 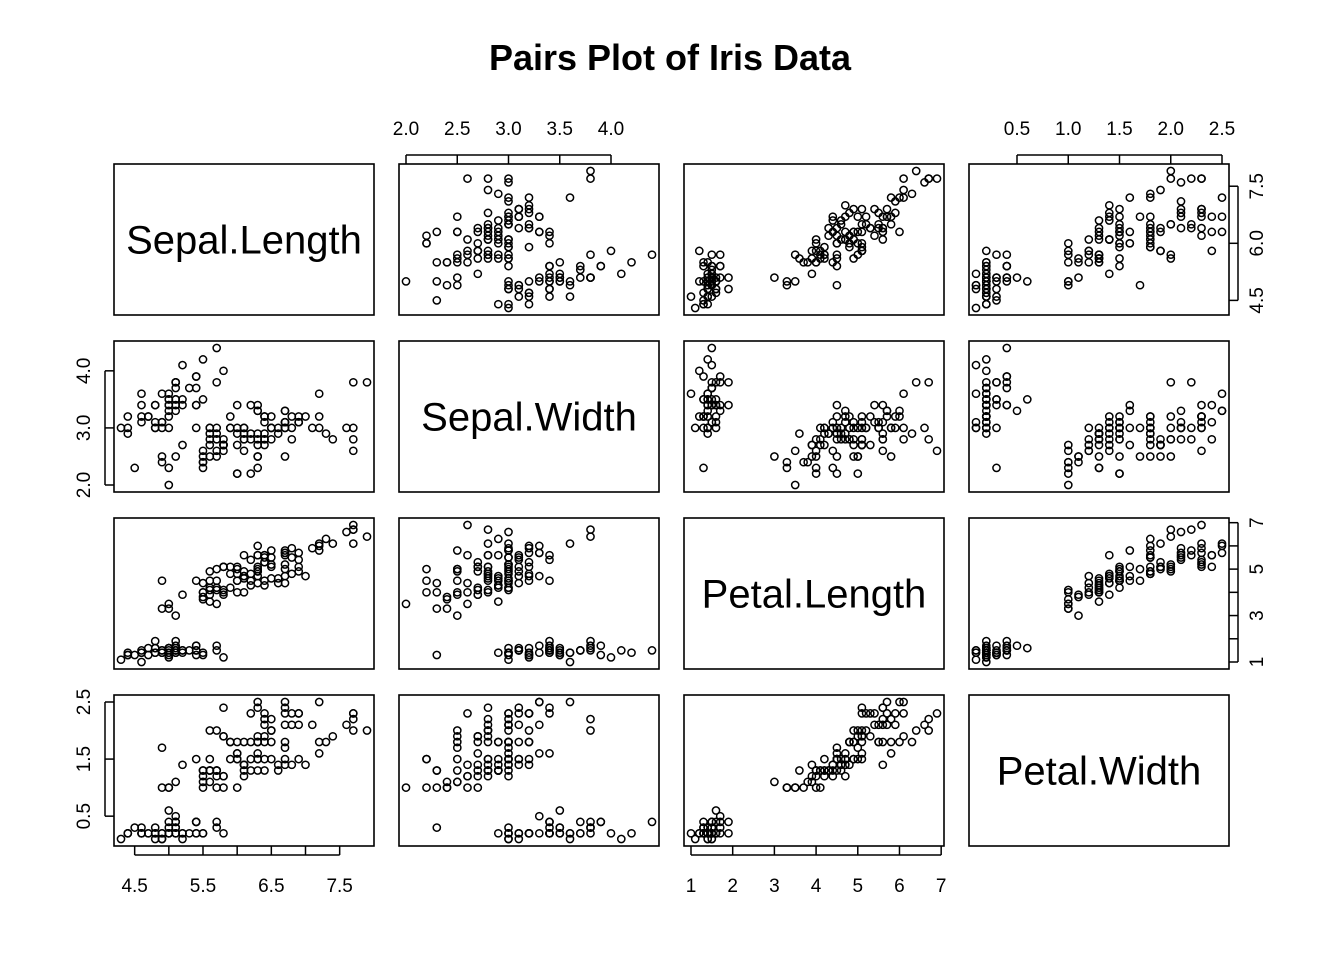 I want to click on tick-label: 7, so click(x=941, y=886).